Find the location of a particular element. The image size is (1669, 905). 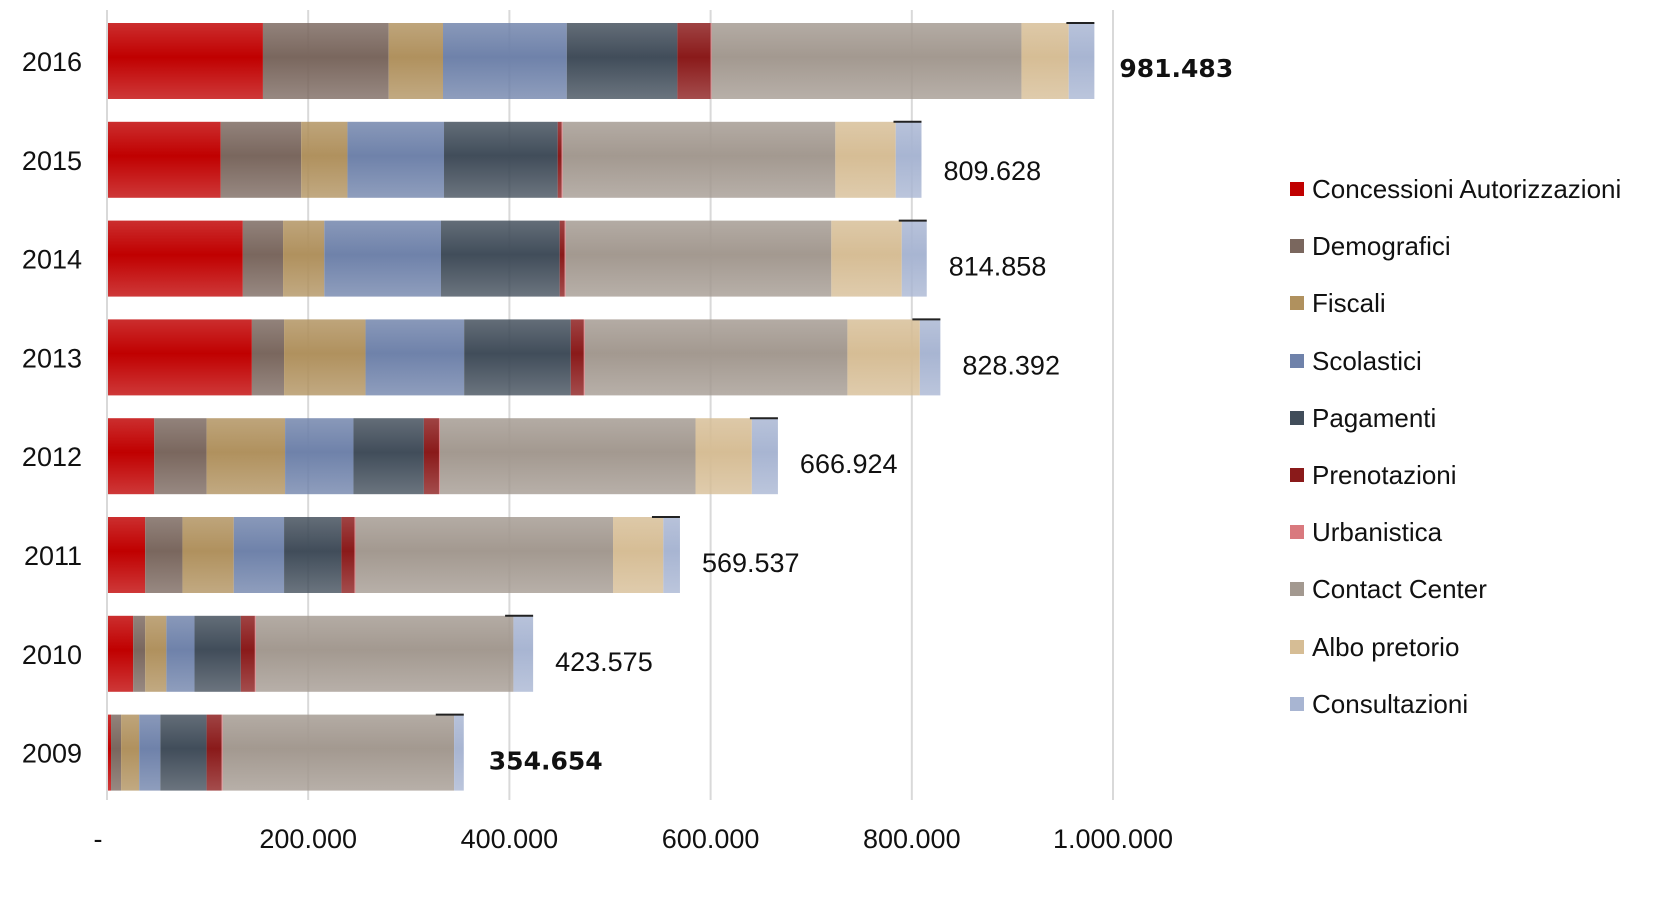

x-tick-label: - is located at coordinates (98, 839).